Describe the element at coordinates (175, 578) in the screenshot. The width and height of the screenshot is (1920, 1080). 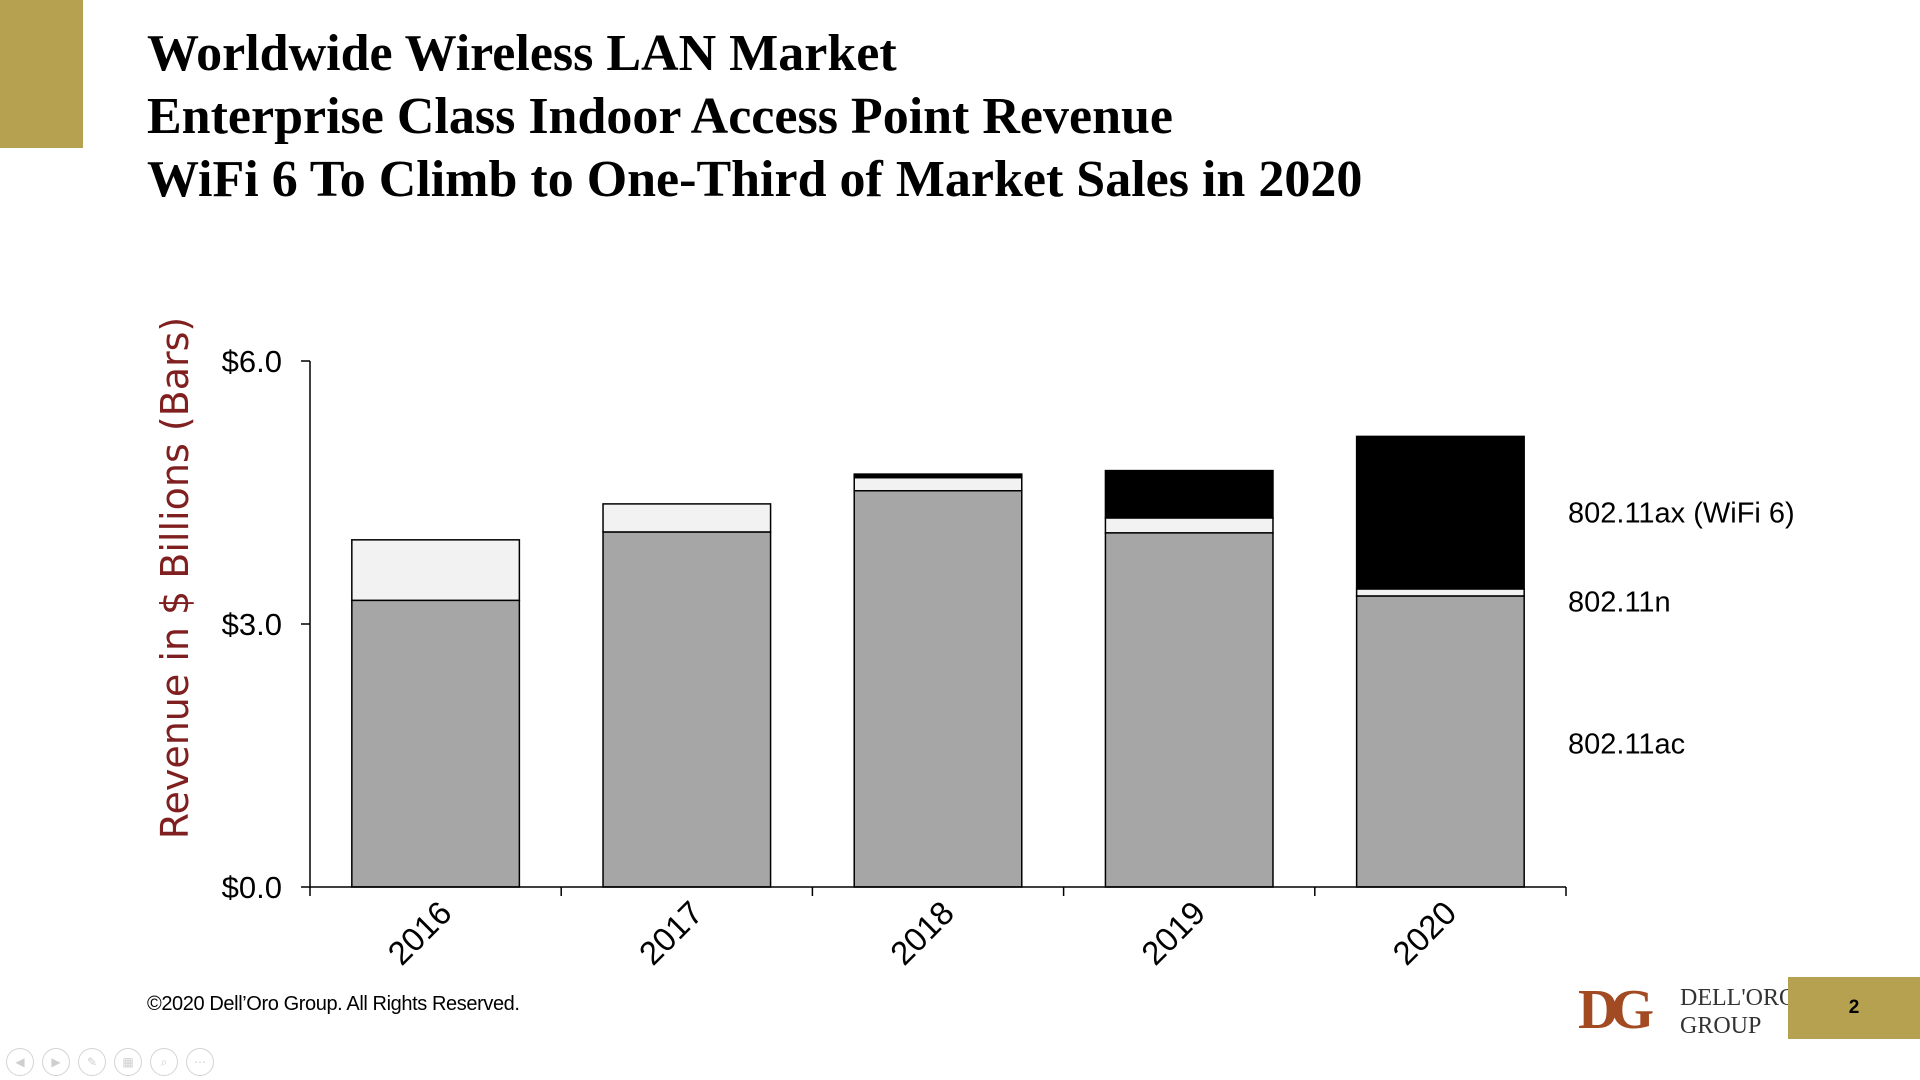
I see `y-axis-title: Revenue in $ Billions (Bars)` at that location.